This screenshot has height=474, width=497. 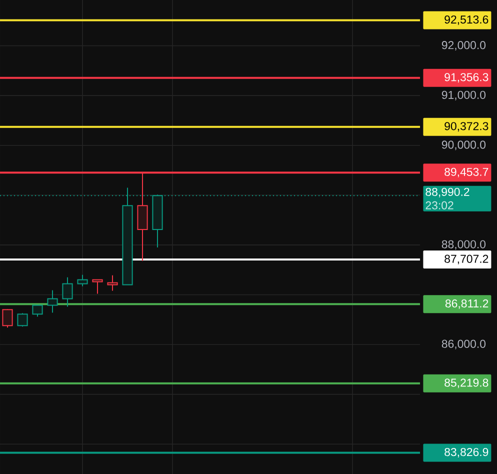 I want to click on y-tick-label: 92,000.0, so click(x=464, y=46).